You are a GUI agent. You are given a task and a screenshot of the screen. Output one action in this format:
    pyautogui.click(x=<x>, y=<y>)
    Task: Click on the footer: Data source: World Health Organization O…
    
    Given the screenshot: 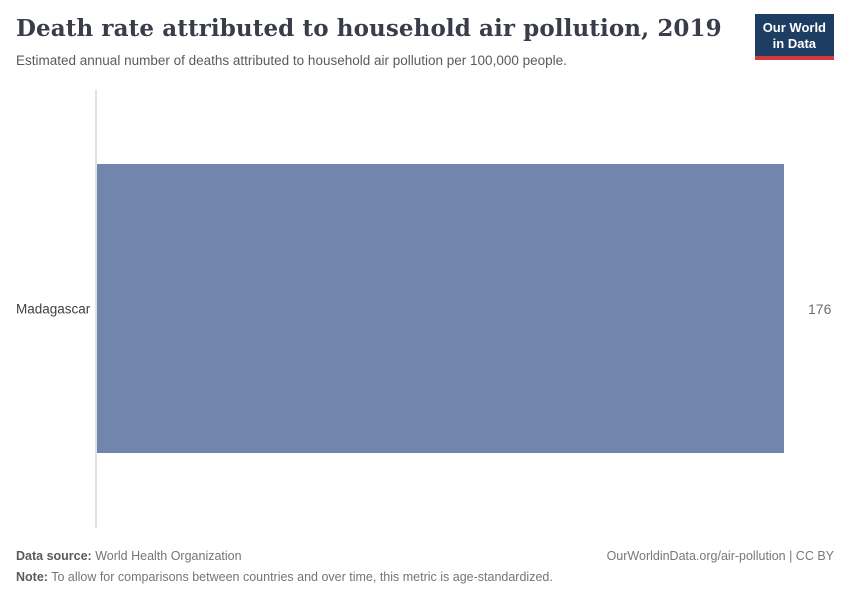 What is the action you would take?
    pyautogui.click(x=425, y=567)
    